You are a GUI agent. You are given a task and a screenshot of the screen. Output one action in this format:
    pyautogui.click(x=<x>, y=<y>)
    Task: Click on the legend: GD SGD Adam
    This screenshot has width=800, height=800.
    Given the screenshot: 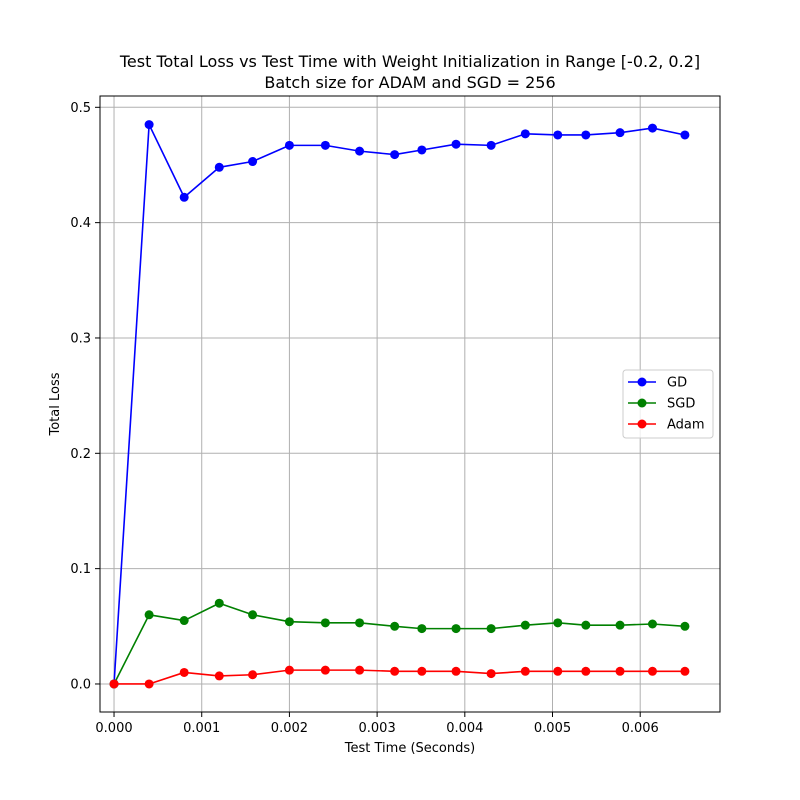 What is the action you would take?
    pyautogui.click(x=668, y=404)
    